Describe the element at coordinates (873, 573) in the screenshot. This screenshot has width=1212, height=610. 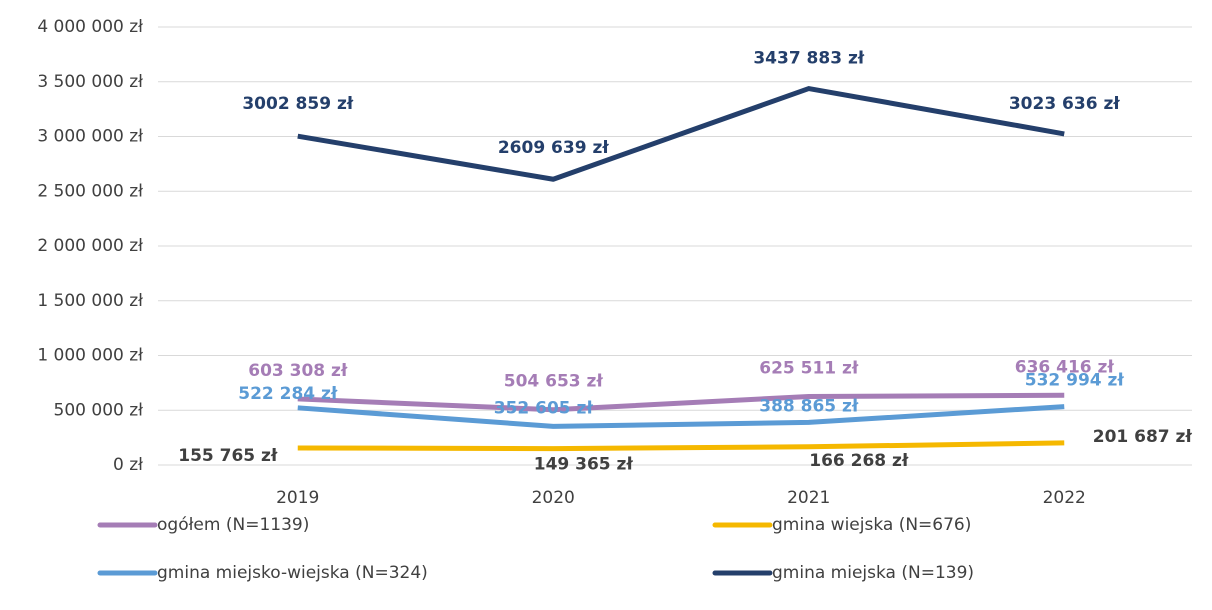
I see `legend-label: gmina miejska (N=139)` at that location.